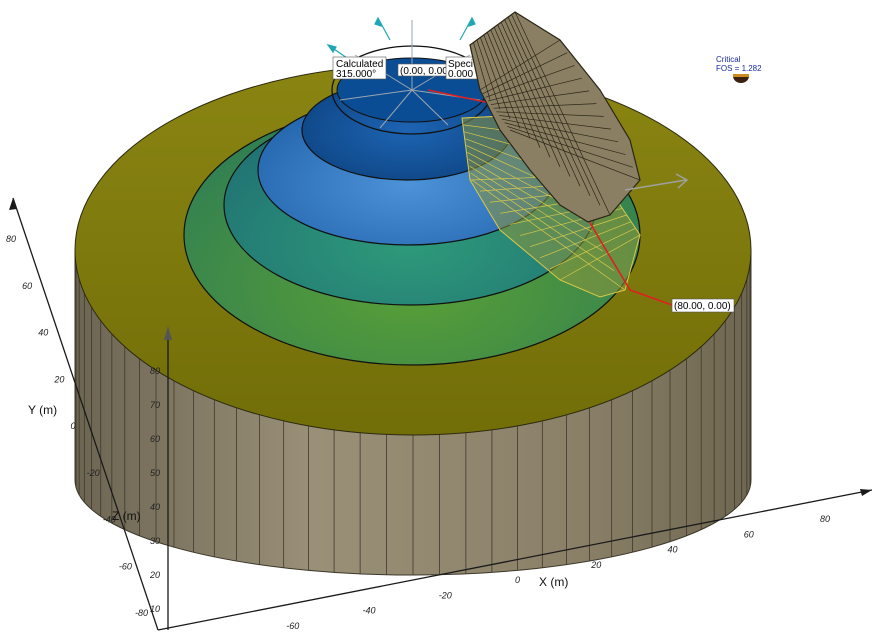 Image resolution: width=875 pixels, height=636 pixels. Describe the element at coordinates (749, 534) in the screenshot. I see `x-axis-tick: 60` at that location.